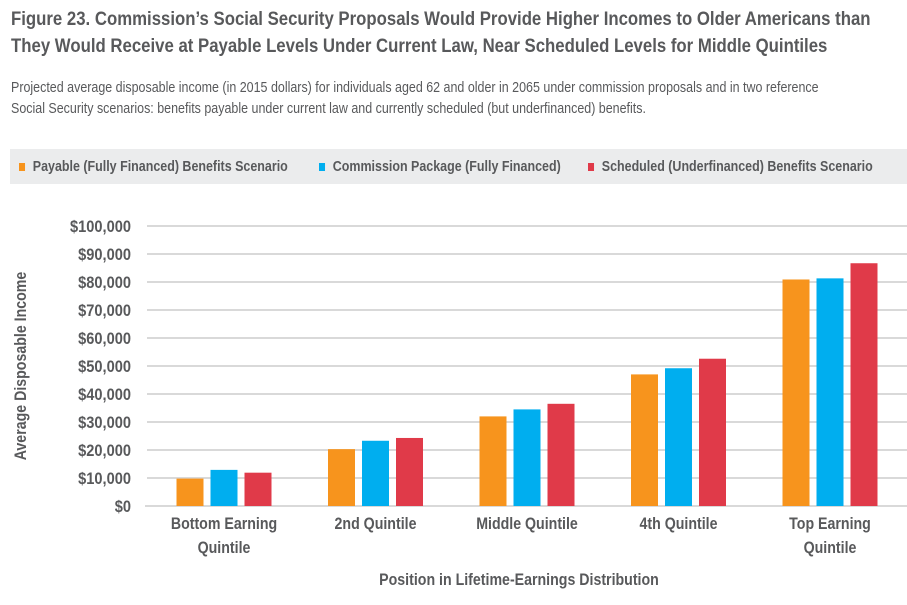  I want to click on legend-swatch-payable, so click(22, 166).